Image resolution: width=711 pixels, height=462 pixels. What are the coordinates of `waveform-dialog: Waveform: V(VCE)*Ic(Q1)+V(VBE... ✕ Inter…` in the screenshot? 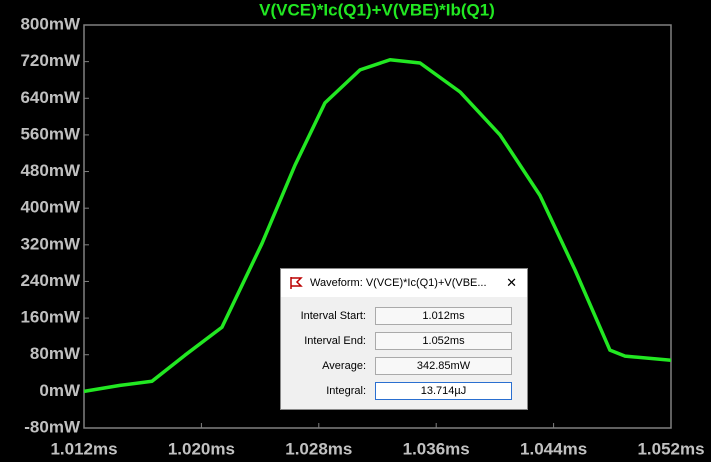 It's located at (404, 339).